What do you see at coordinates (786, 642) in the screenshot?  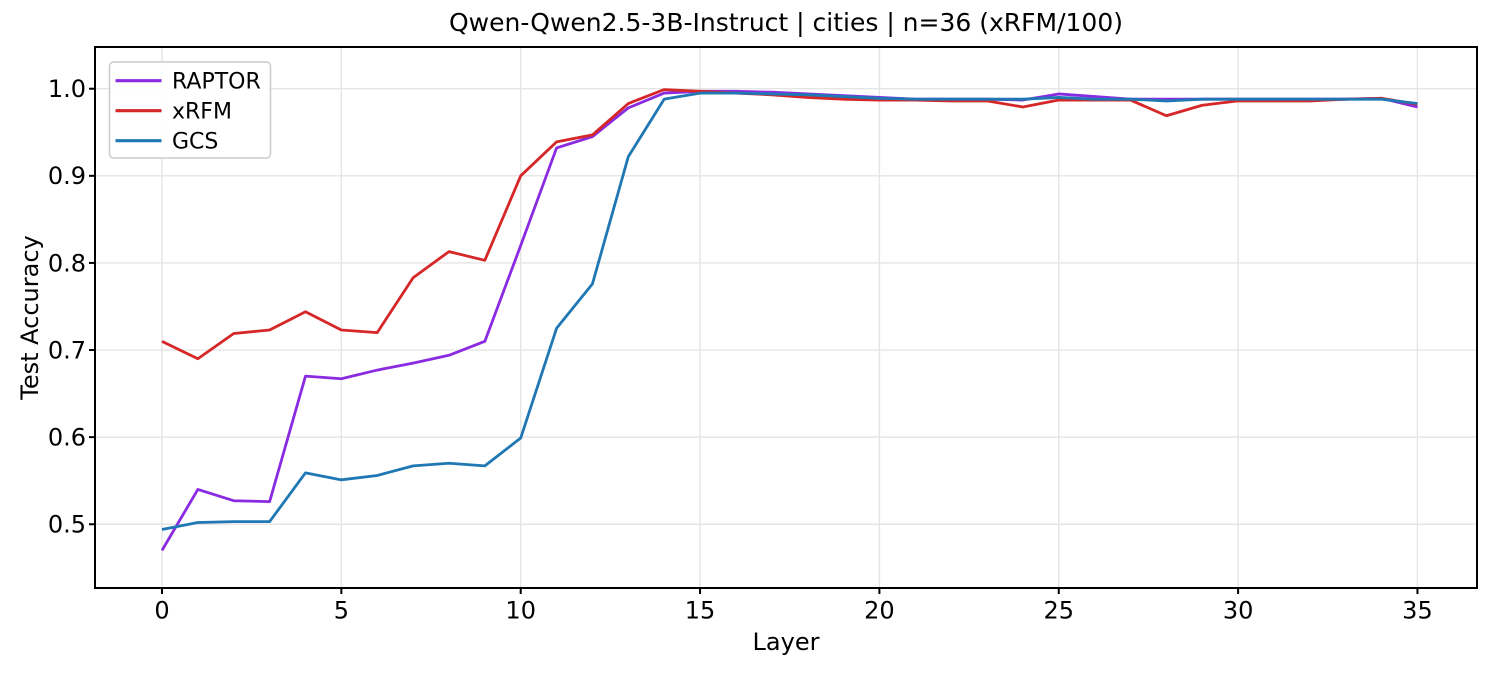 I see `x-axis-label: Layer` at bounding box center [786, 642].